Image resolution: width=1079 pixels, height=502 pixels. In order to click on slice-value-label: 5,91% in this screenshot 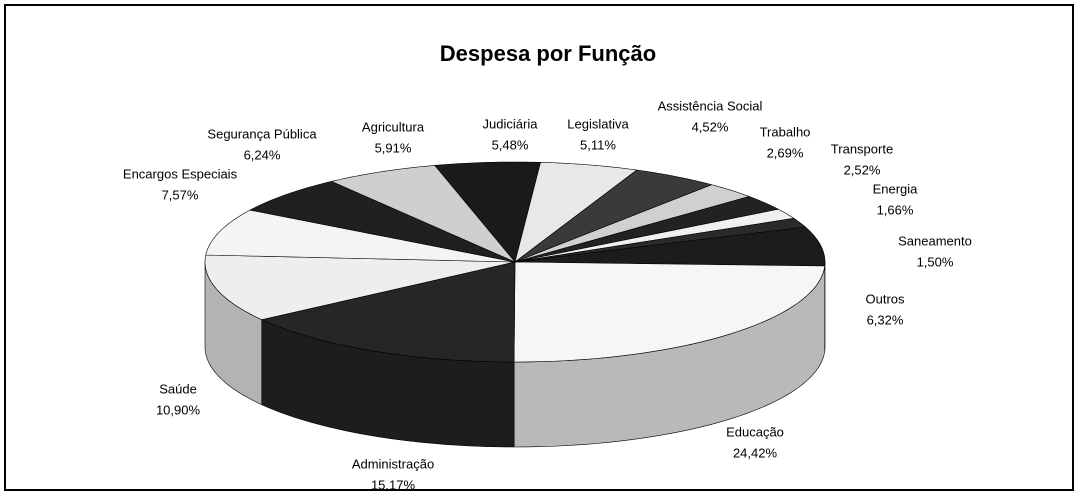, I will do `click(393, 147)`.